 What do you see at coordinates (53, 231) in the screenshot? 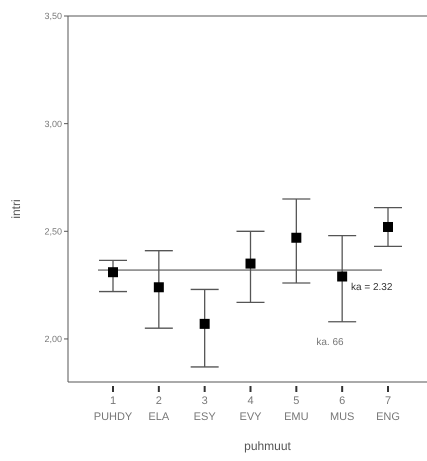
I see `y-tick-label: 2,50` at bounding box center [53, 231].